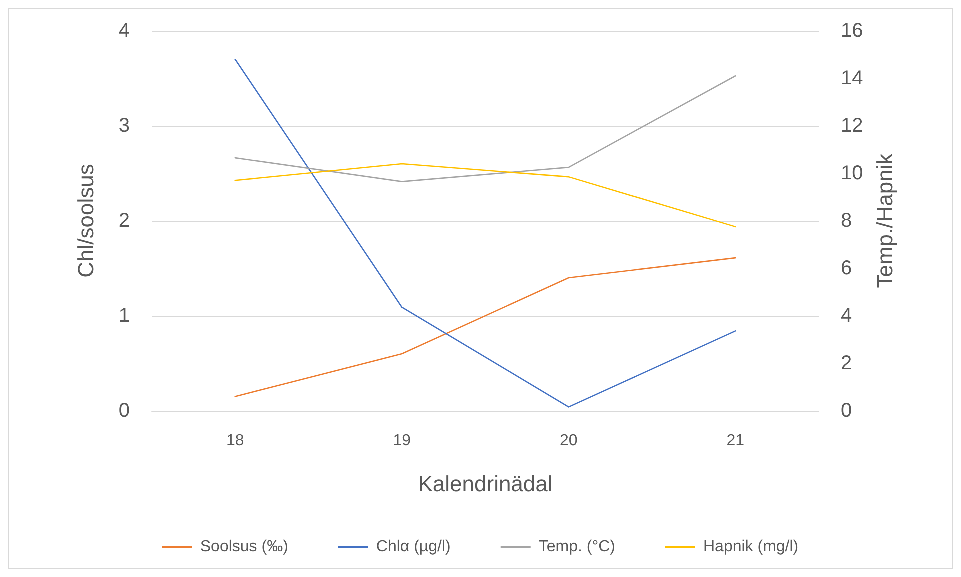  I want to click on x-axis-title: Kalendrinädal, so click(485, 484).